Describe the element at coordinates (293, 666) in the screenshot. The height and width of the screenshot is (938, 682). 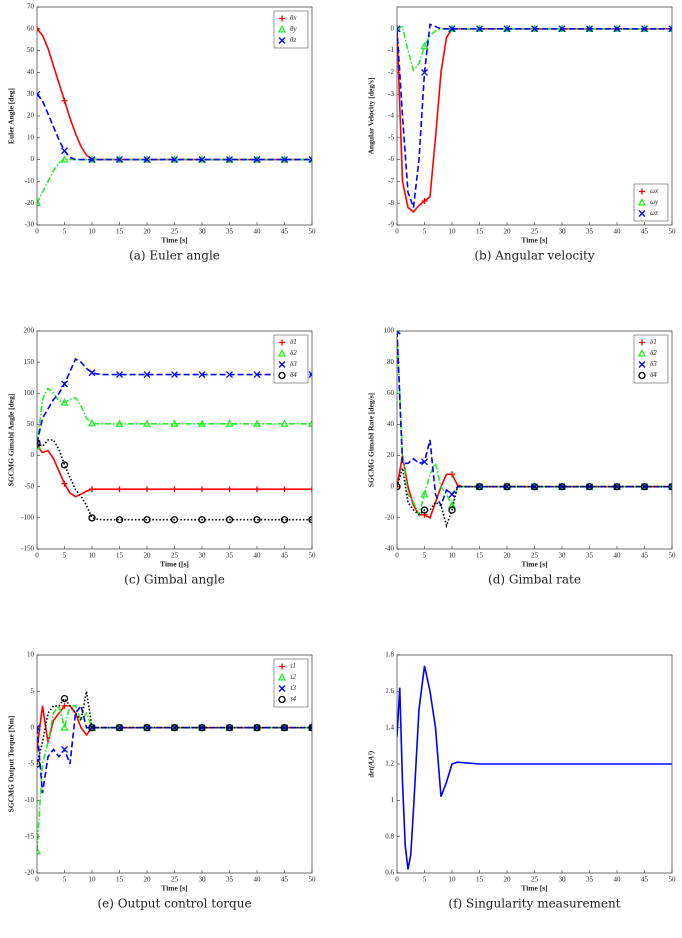
I see `legend-label: τ1` at that location.